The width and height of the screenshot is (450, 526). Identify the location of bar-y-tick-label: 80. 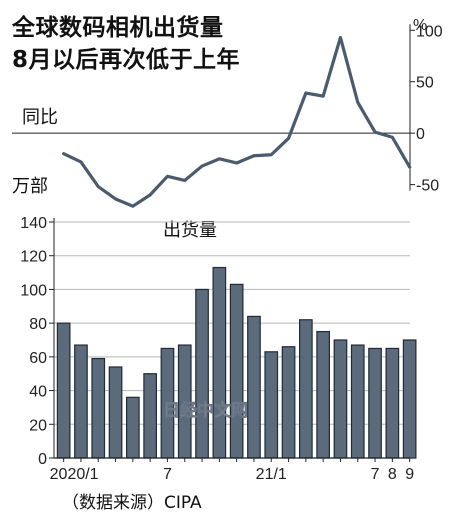
(38, 324).